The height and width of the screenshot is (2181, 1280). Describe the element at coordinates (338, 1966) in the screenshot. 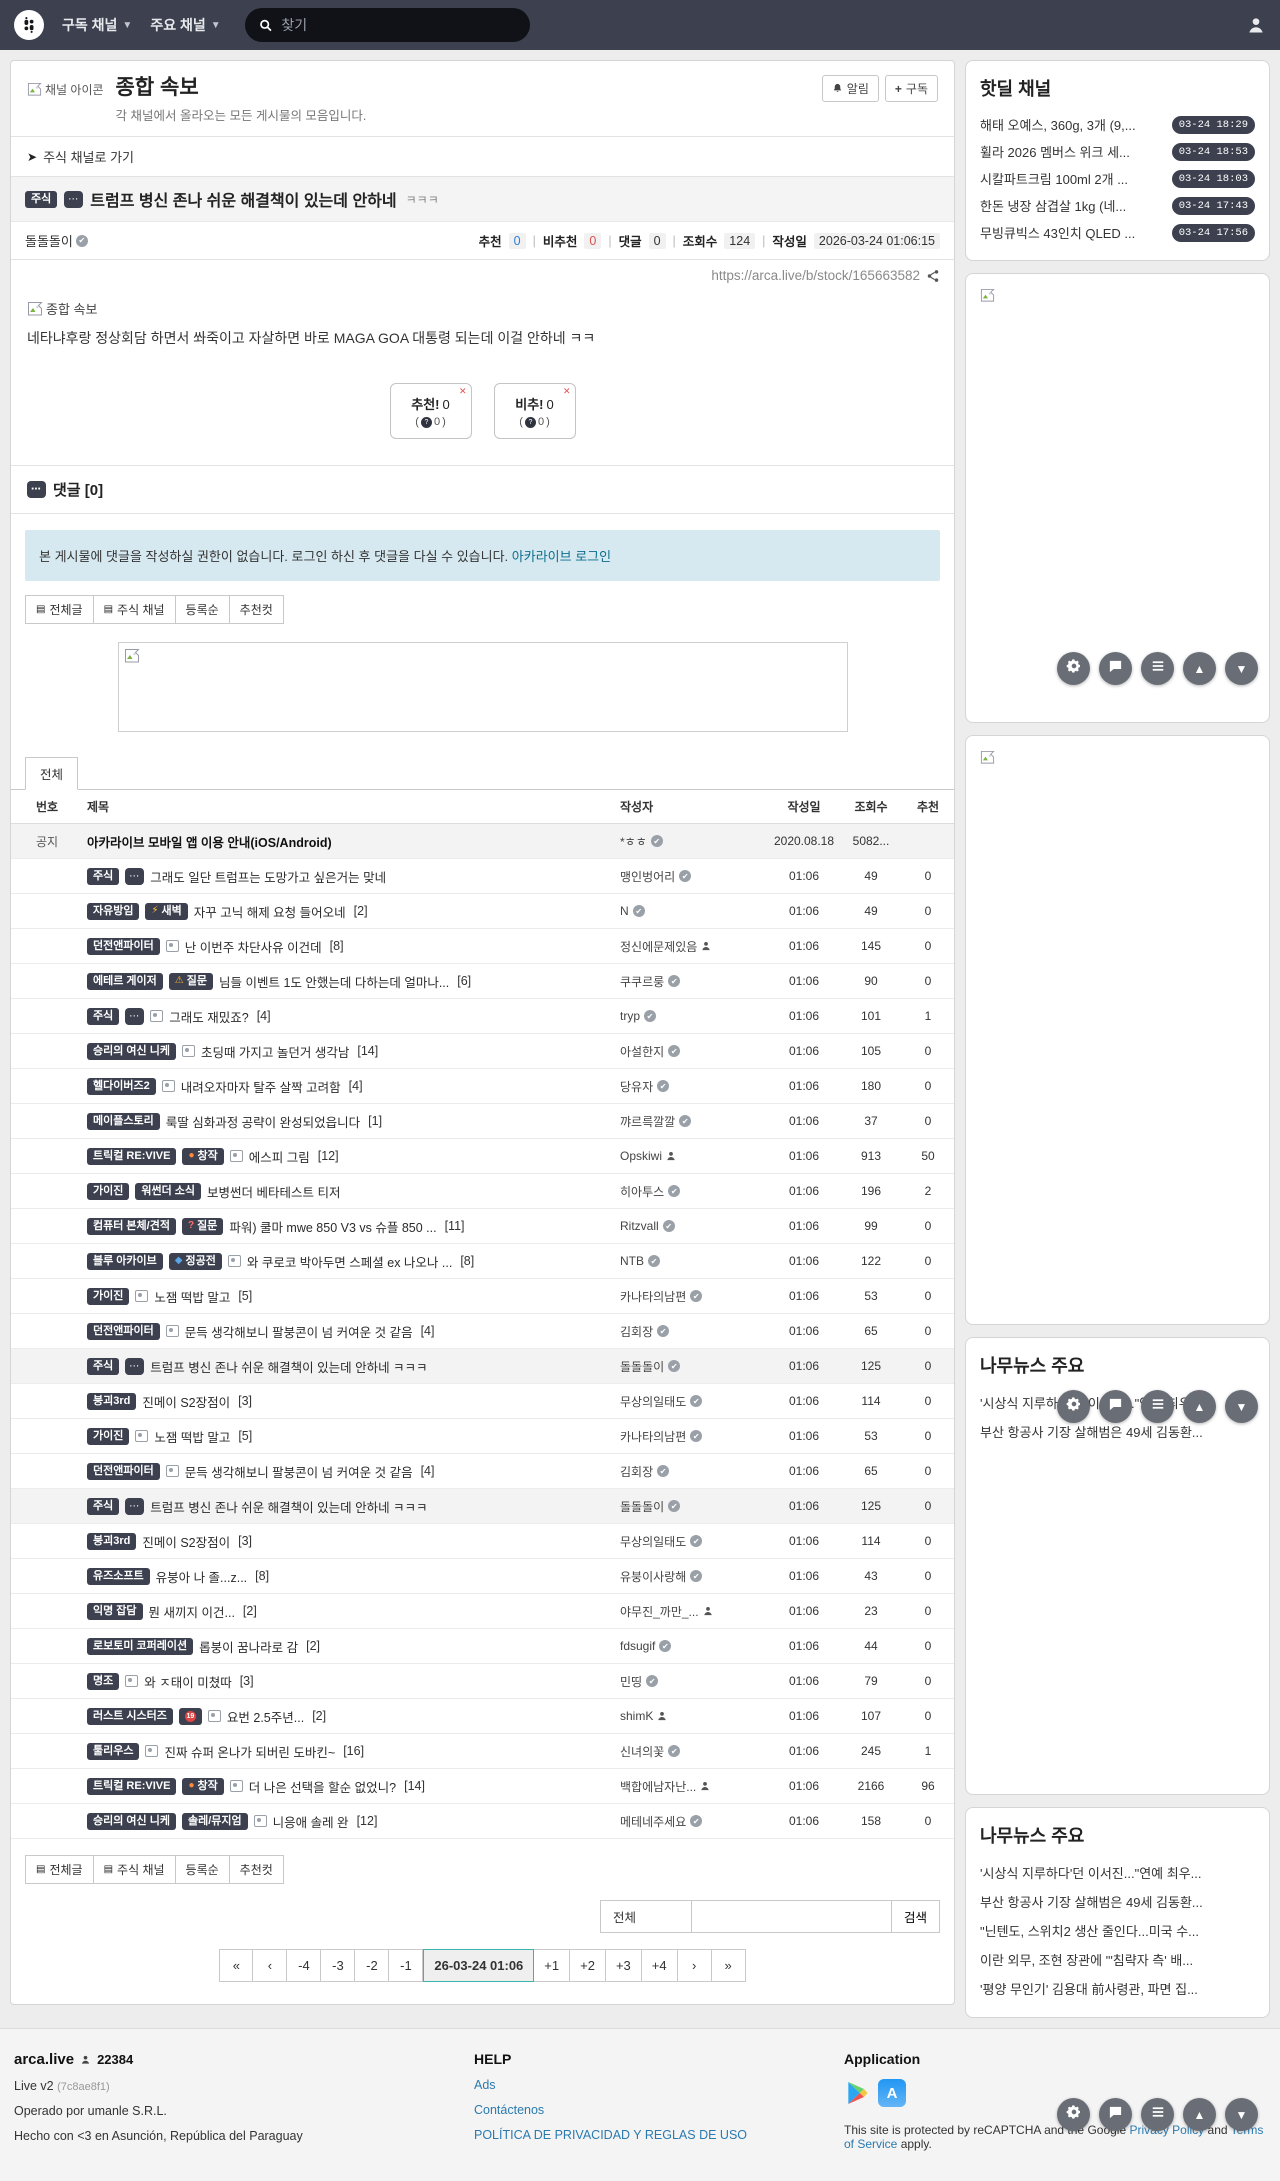

I see `page-button: -3` at that location.